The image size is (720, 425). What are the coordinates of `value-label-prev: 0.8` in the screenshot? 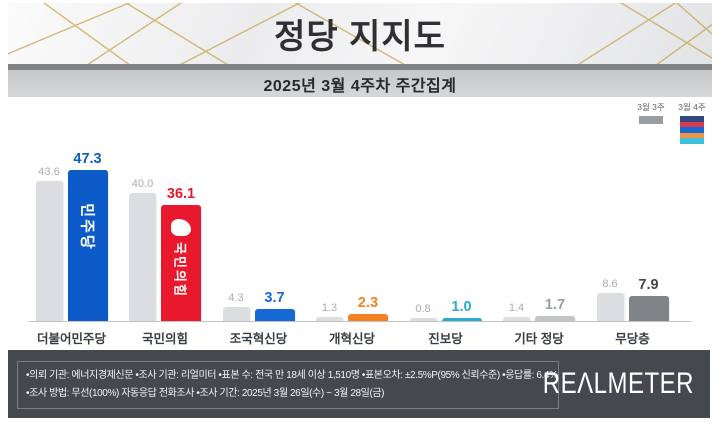 It's located at (423, 309).